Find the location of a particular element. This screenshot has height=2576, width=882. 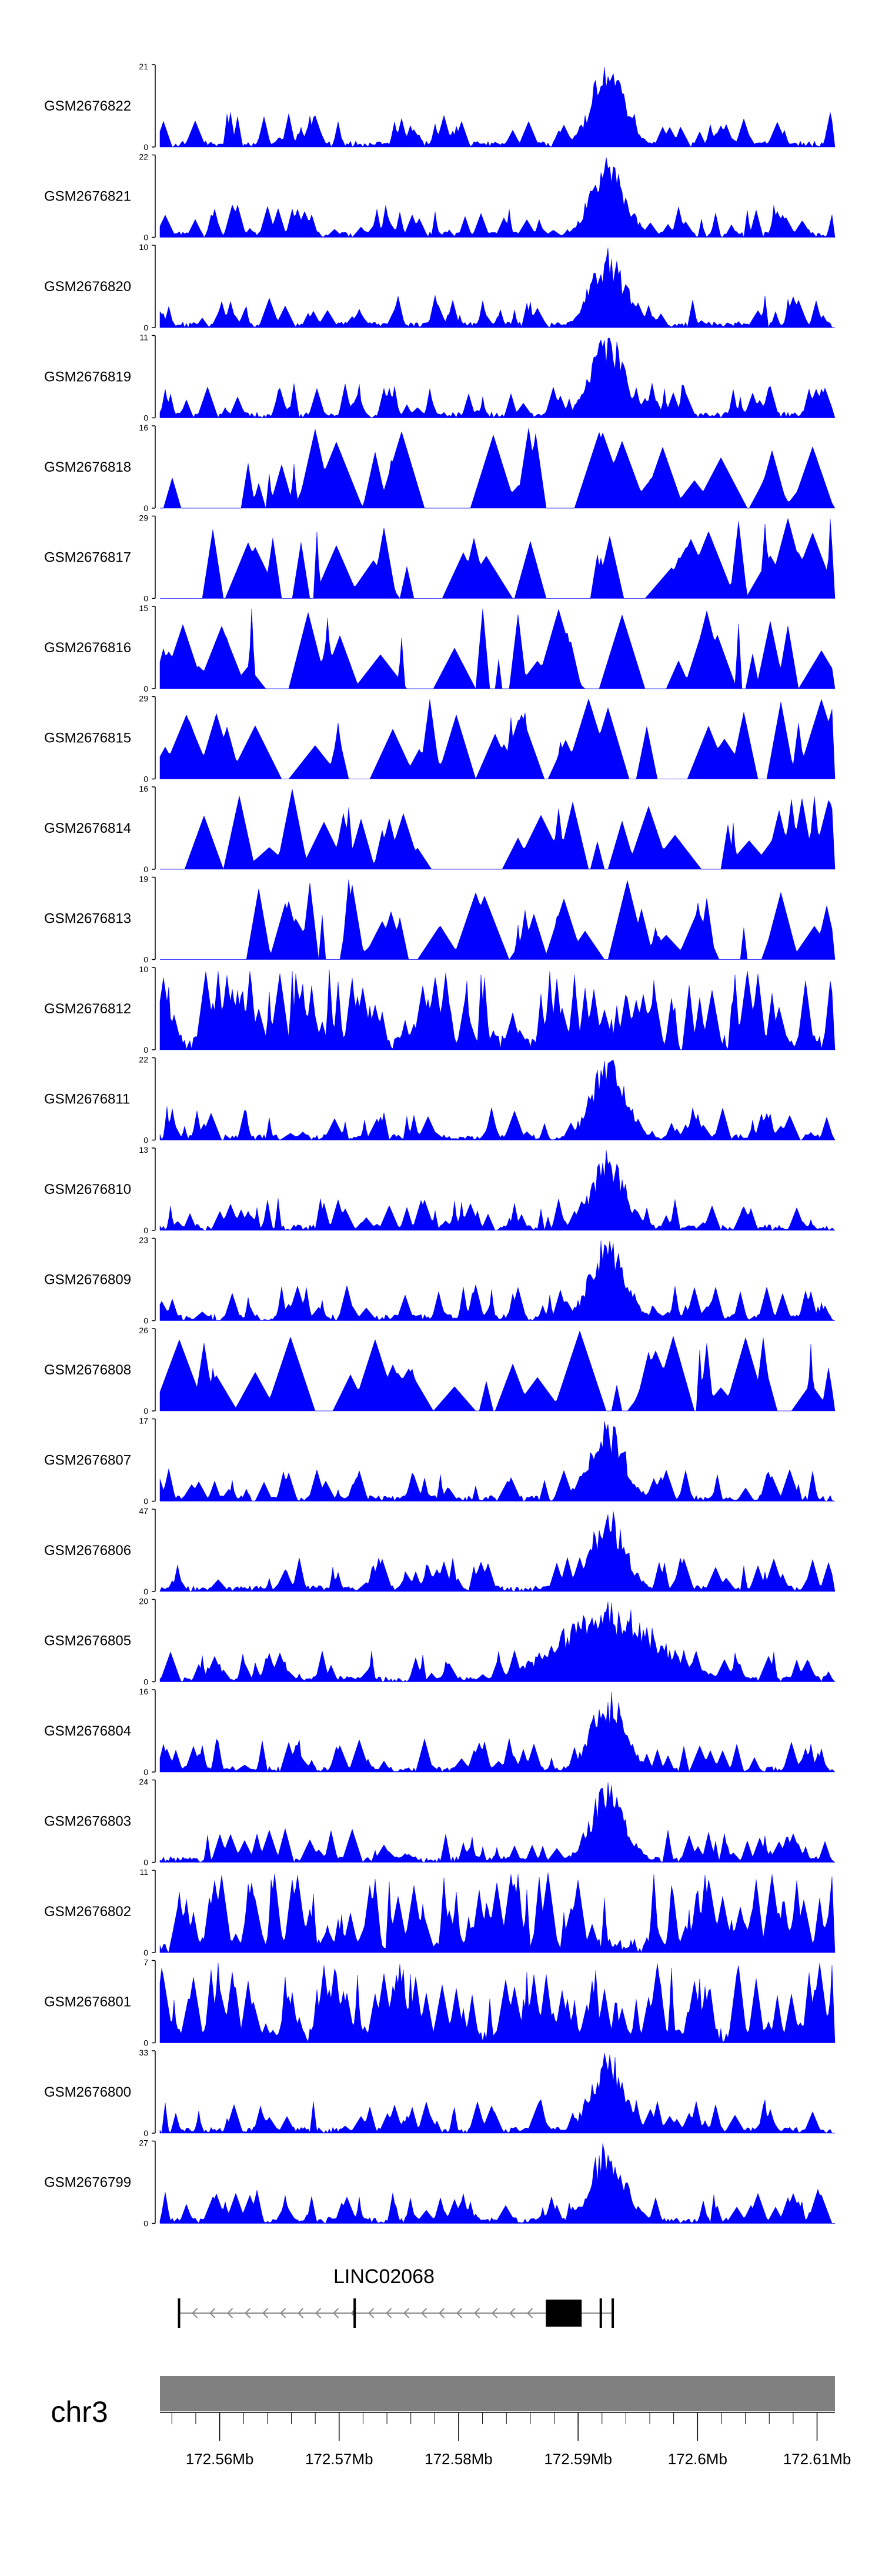

gene-exons is located at coordinates (396, 2313).